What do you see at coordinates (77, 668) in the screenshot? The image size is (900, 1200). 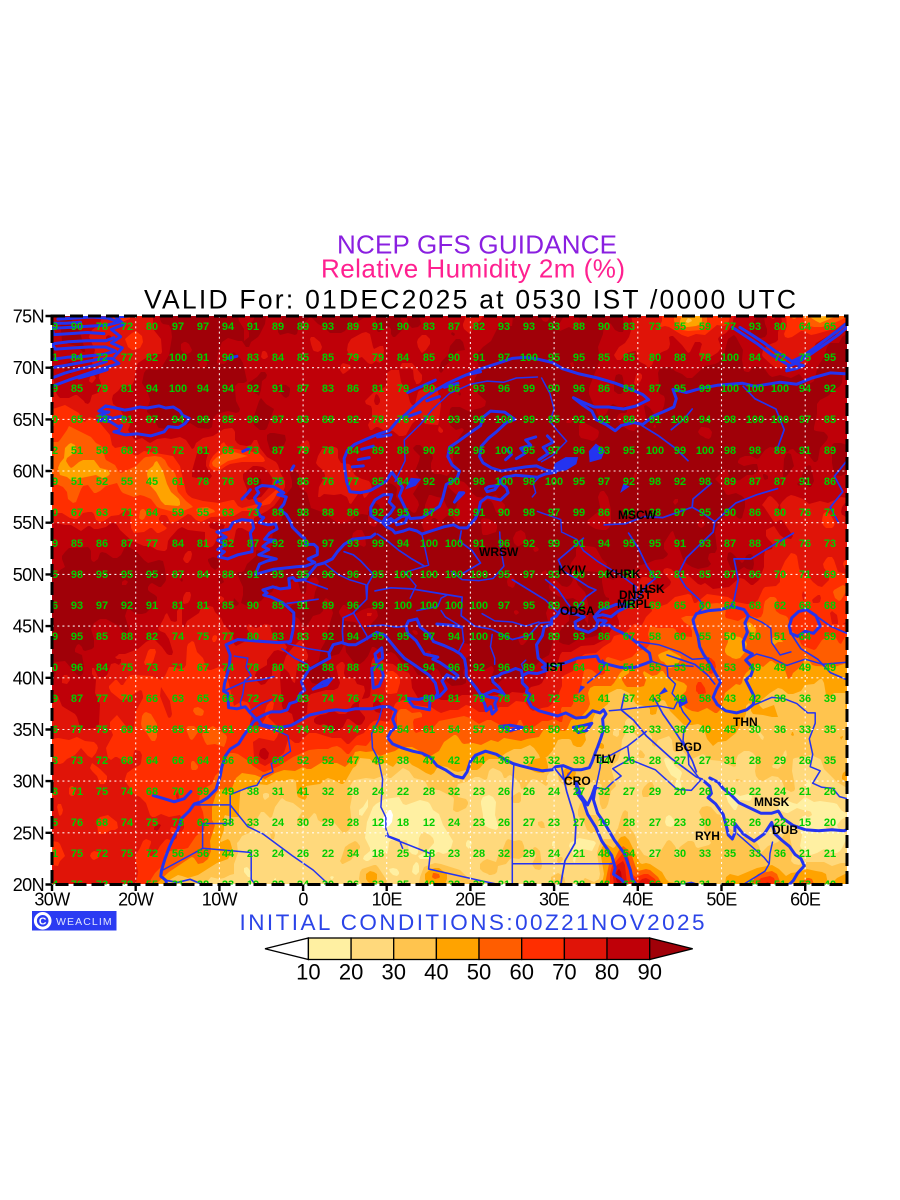 I see `svg-text: 96` at bounding box center [77, 668].